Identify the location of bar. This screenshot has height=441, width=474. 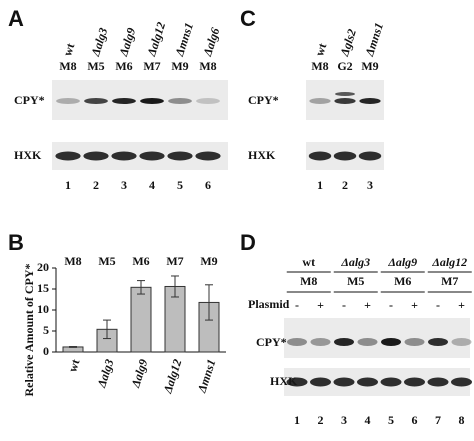
(141, 319).